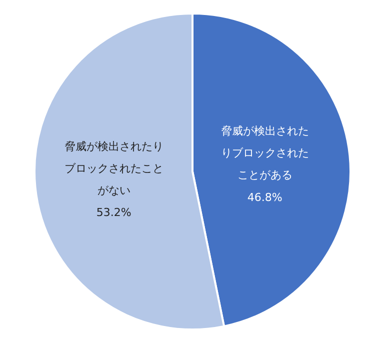 The width and height of the screenshot is (377, 344). What do you see at coordinates (264, 153) in the screenshot?
I see `slice-label: 脅威が検出されたりブロックされたことがある` at bounding box center [264, 153].